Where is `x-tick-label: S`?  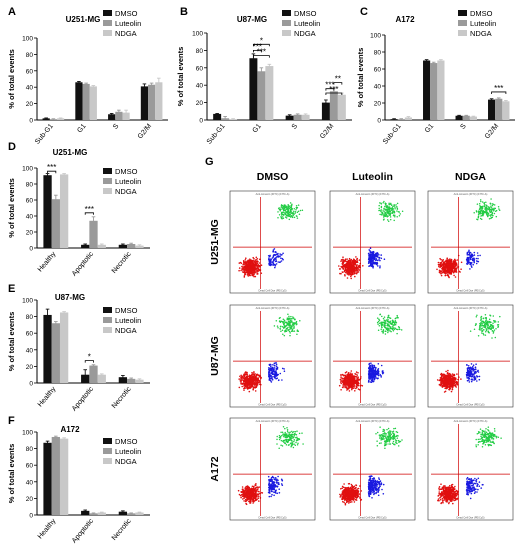 x-tick-label: S is located at coordinates (463, 127).